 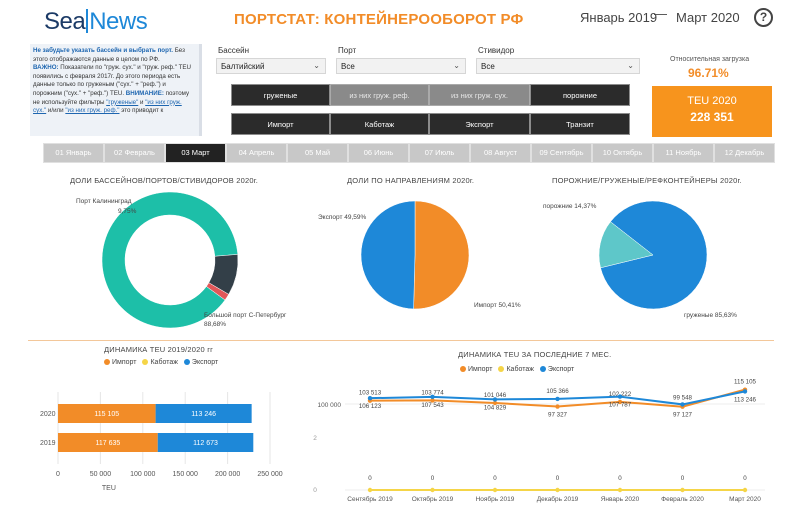 What do you see at coordinates (317, 153) in the screenshot?
I see `month-button-5: 05 Май` at bounding box center [317, 153].